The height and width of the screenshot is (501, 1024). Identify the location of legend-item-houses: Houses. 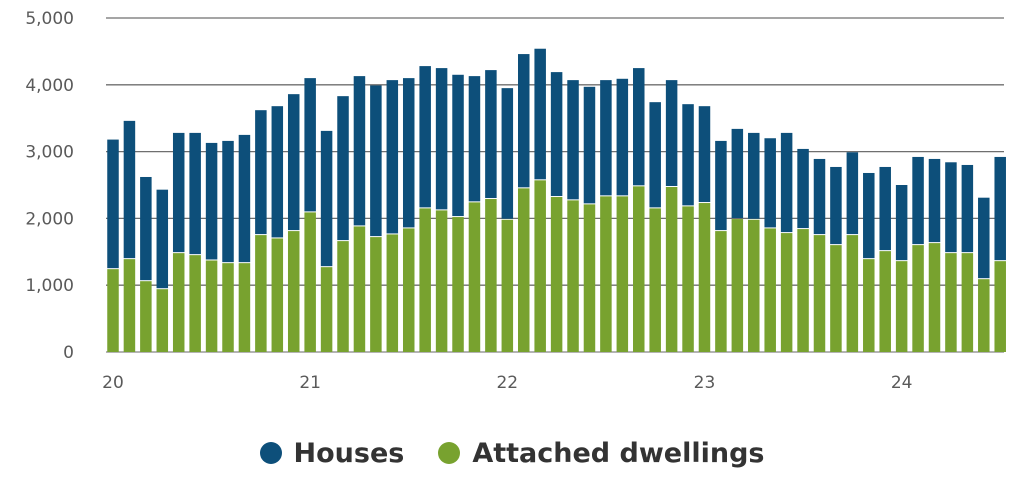
(331, 453).